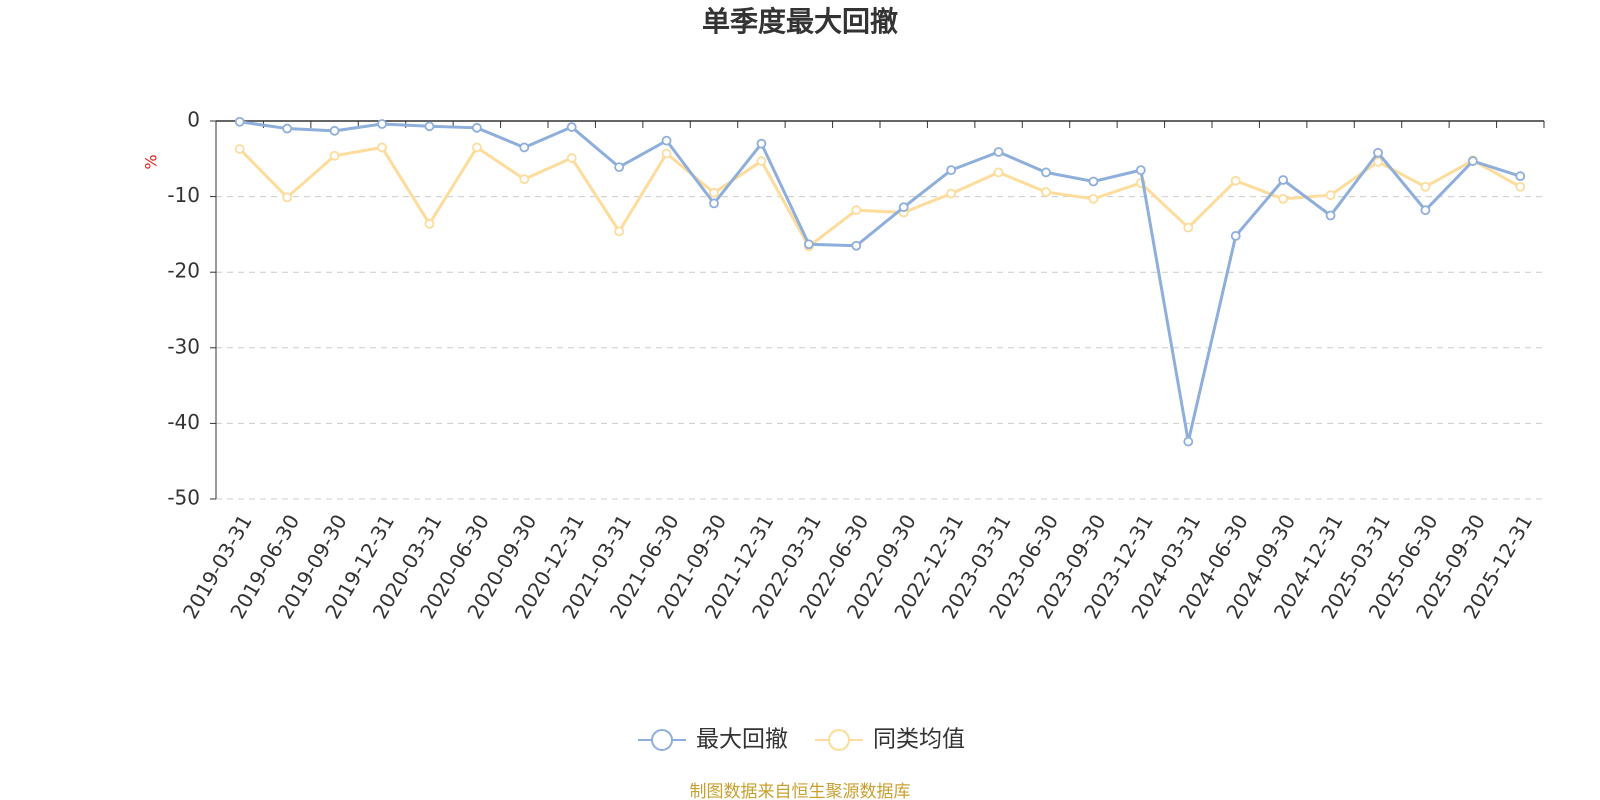 Image resolution: width=1600 pixels, height=800 pixels. I want to click on y-axis-label: %, so click(151, 161).